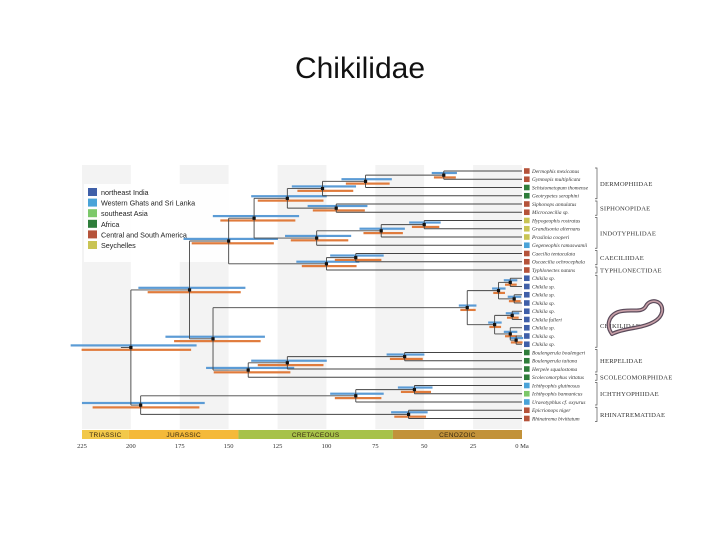 The image size is (720, 540). What do you see at coordinates (551, 411) in the screenshot?
I see `tip-label: Epicrionops niger` at bounding box center [551, 411].